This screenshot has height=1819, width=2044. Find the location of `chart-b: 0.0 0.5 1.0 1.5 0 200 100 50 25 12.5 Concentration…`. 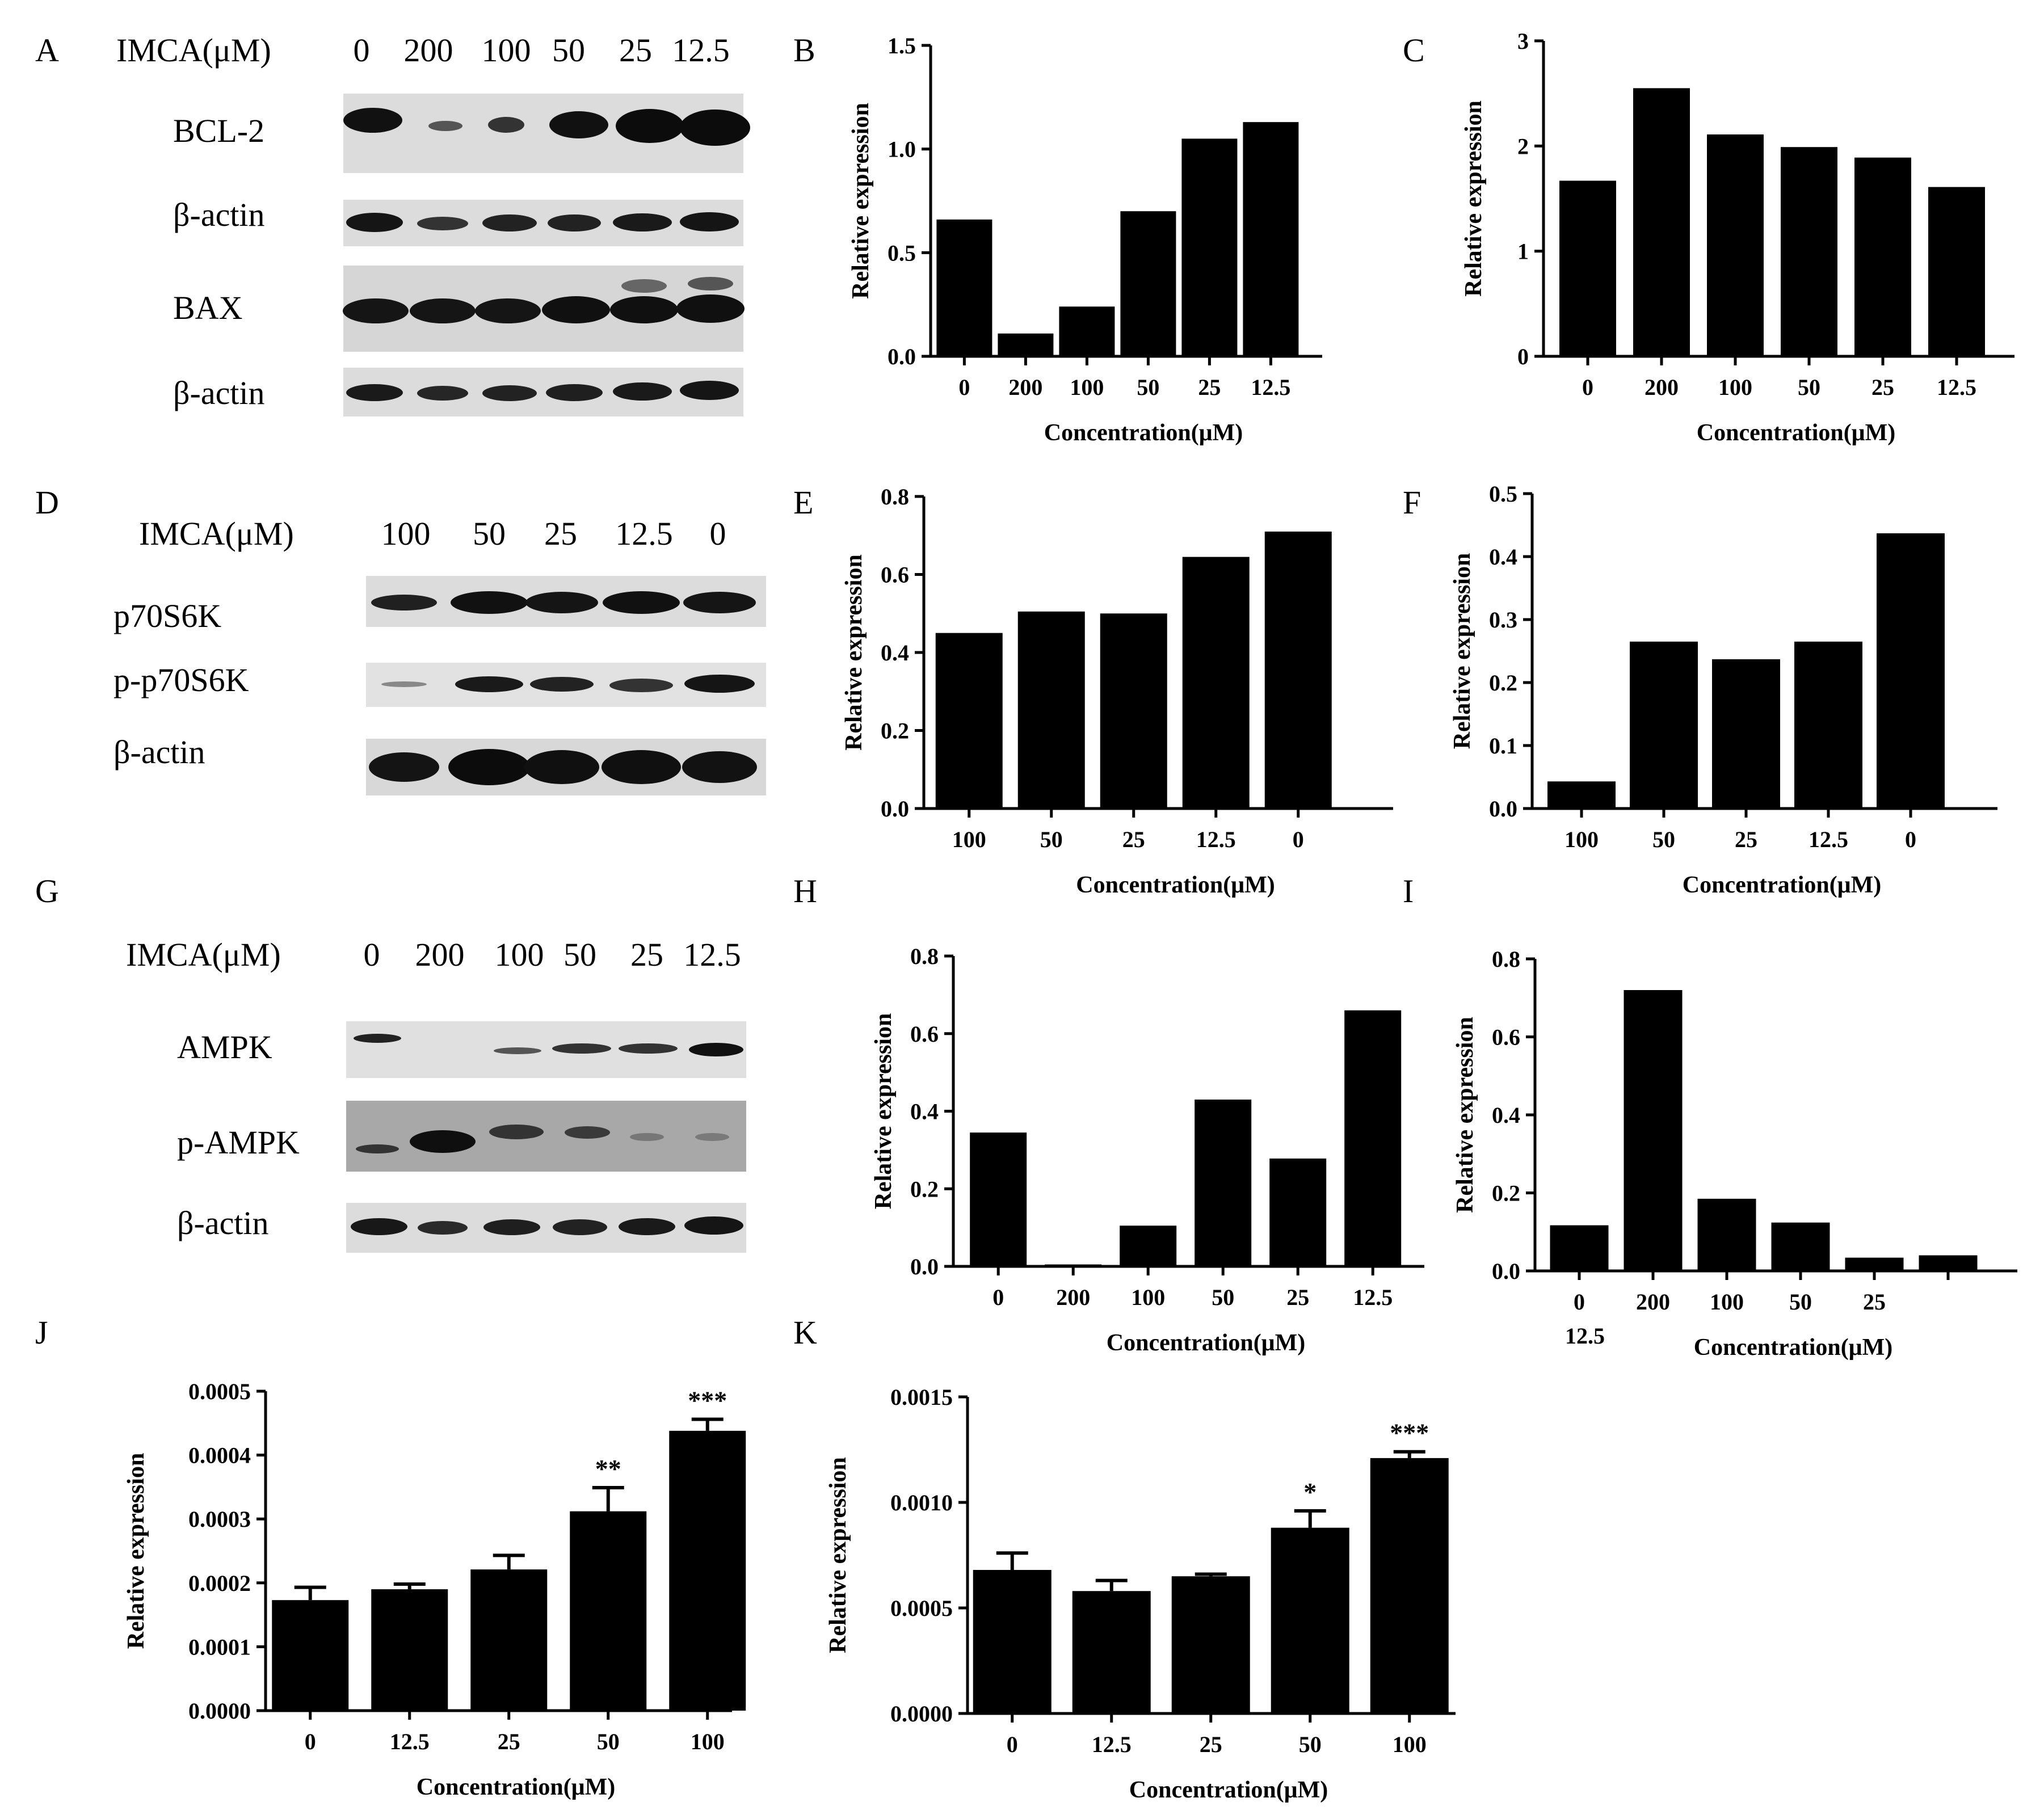

chart-b: 0.0 0.5 1.0 1.5 0 200 100 50 25 12.5 Concentration… is located at coordinates (1085, 239).